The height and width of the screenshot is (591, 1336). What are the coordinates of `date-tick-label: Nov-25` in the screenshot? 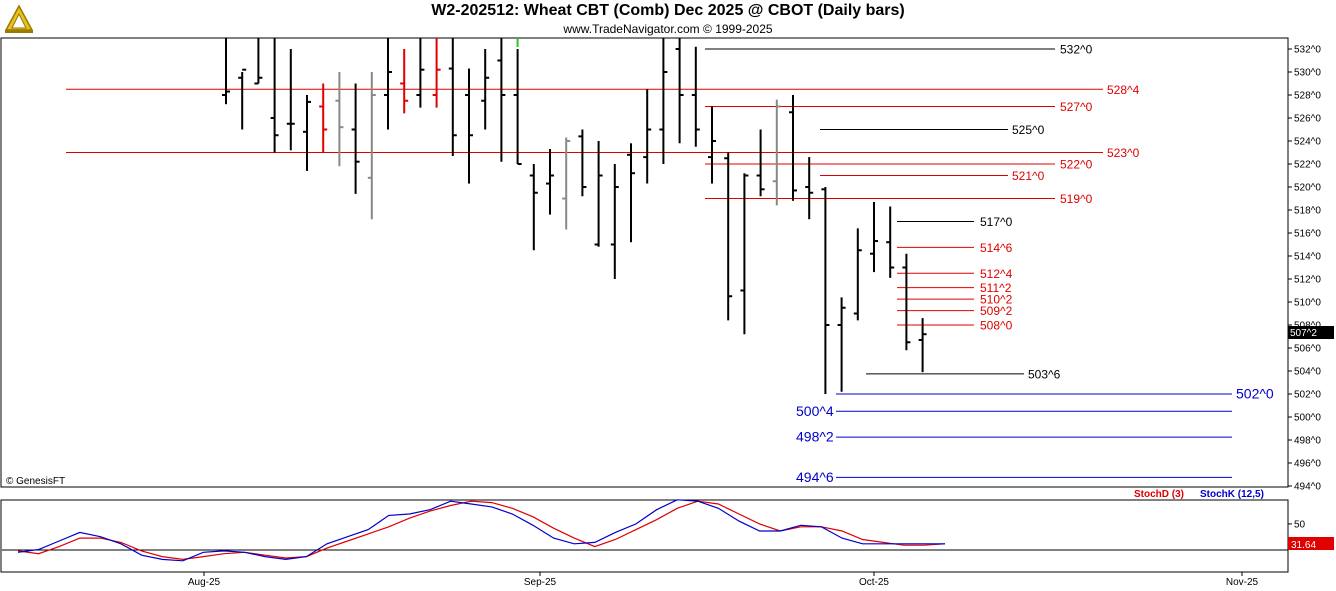 It's located at (1242, 582).